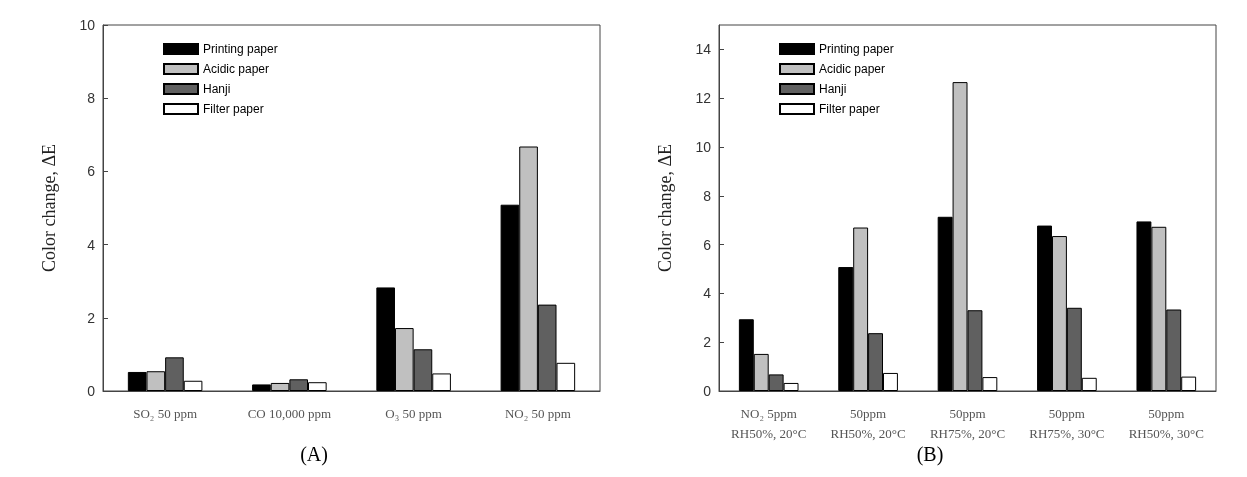 The width and height of the screenshot is (1247, 477). What do you see at coordinates (314, 454) in the screenshot?
I see `text: (A)` at bounding box center [314, 454].